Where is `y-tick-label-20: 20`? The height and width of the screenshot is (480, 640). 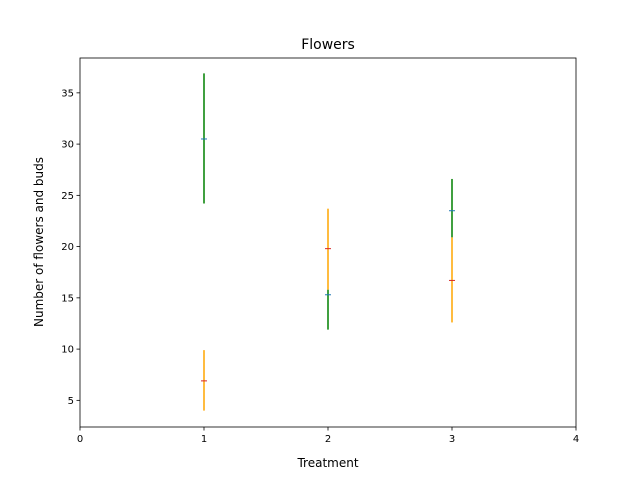 y-tick-label-20: 20 is located at coordinates (67, 247).